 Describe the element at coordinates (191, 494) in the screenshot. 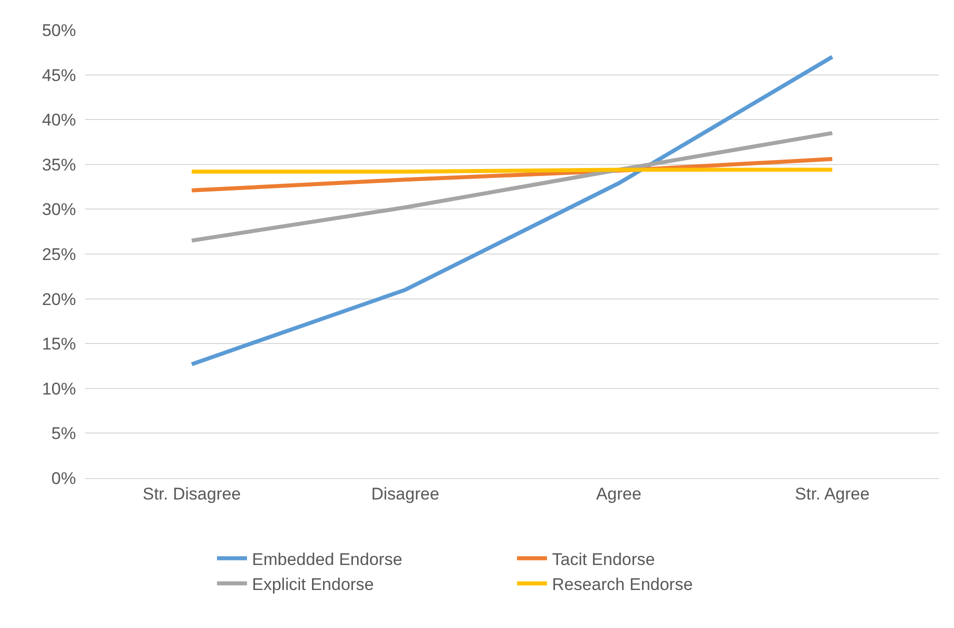

I see `x-tick-label: Str. Disagree` at that location.